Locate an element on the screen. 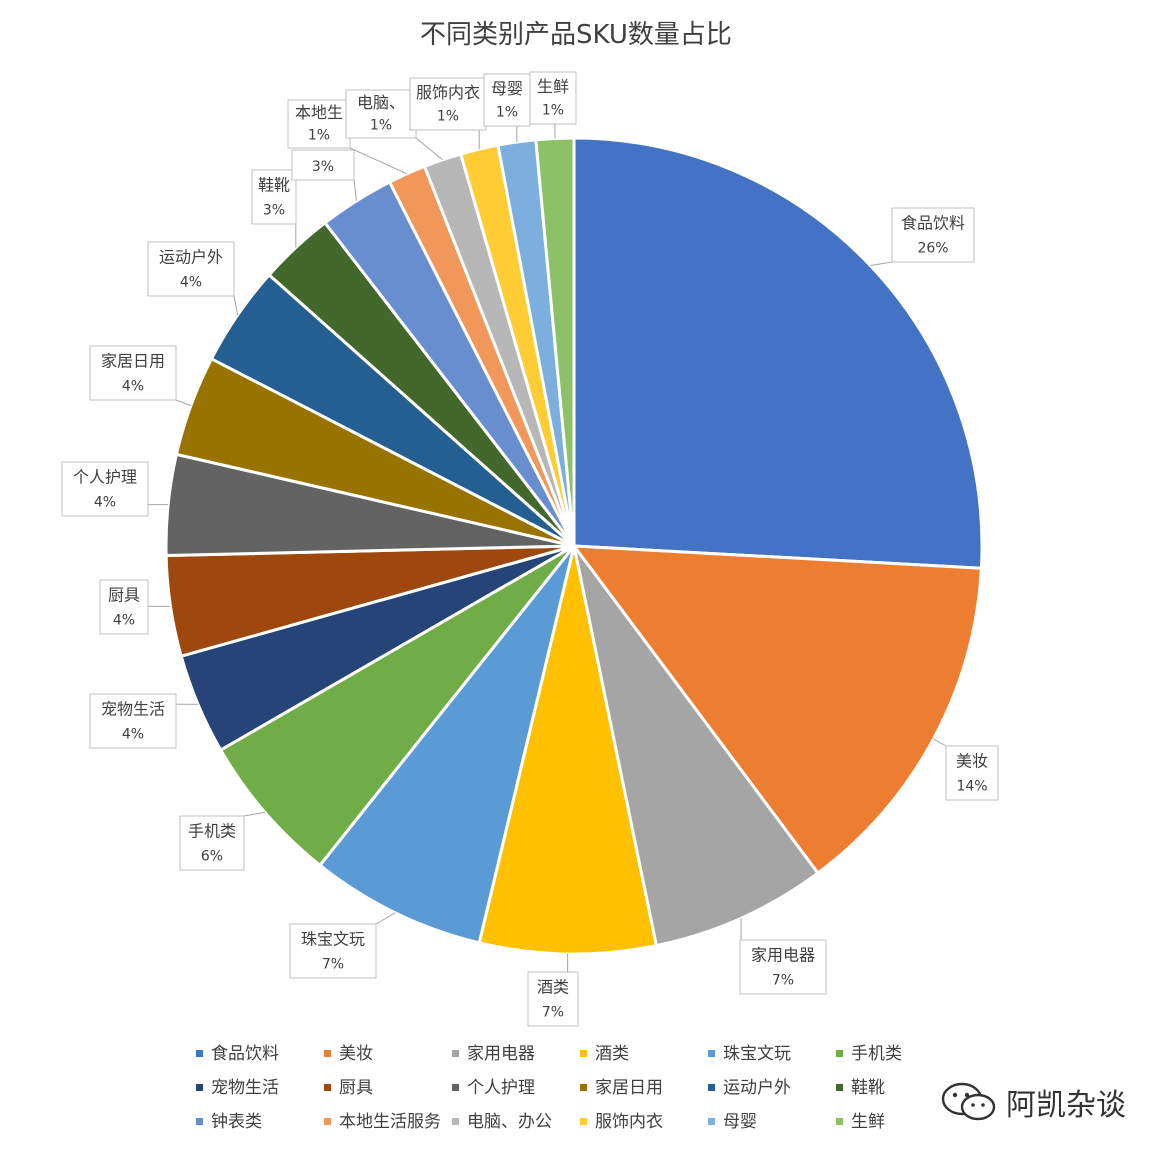  legend-item: 宠物生活 is located at coordinates (237, 1088).